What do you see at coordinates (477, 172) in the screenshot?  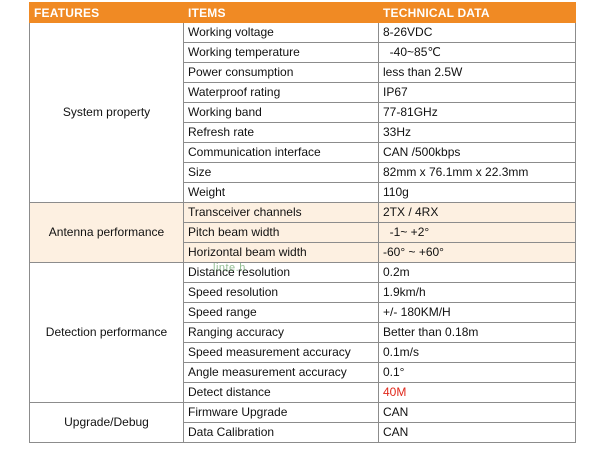 I see `value-cell: 82mm x 76.1mm x 22.3mm` at bounding box center [477, 172].